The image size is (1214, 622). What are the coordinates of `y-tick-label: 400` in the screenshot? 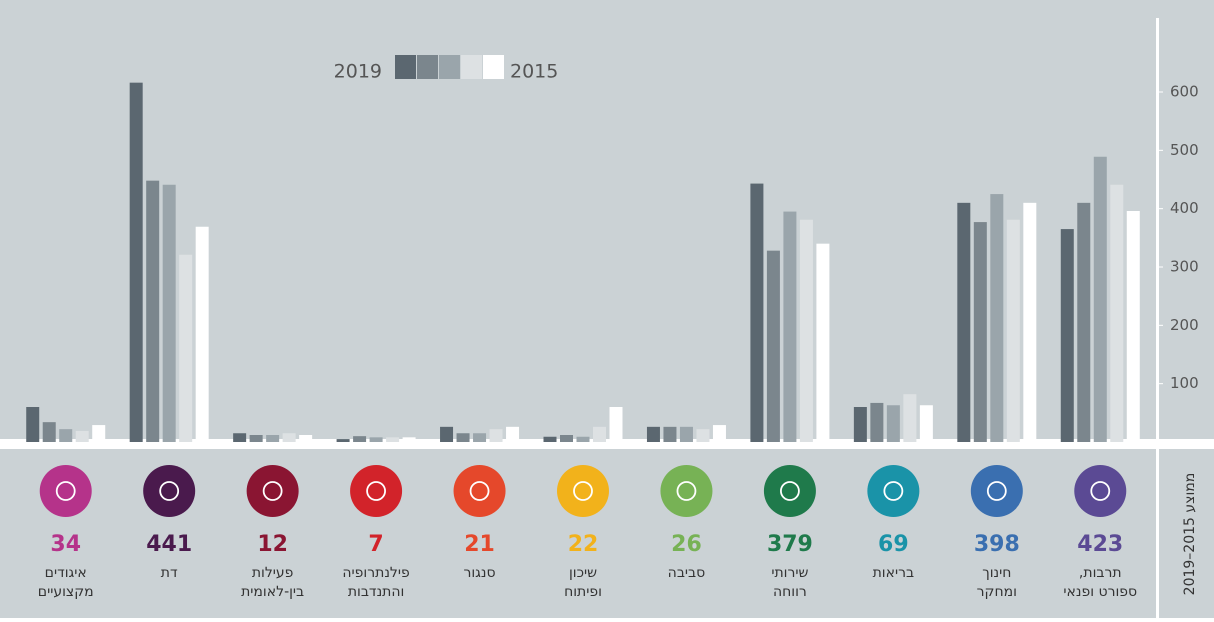 It's located at (1184, 208).